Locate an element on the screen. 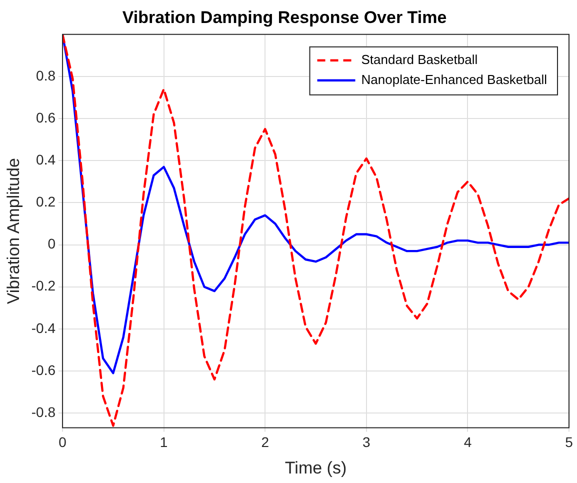 Image resolution: width=577 pixels, height=483 pixels. y-tick-label: 0 is located at coordinates (52, 244).